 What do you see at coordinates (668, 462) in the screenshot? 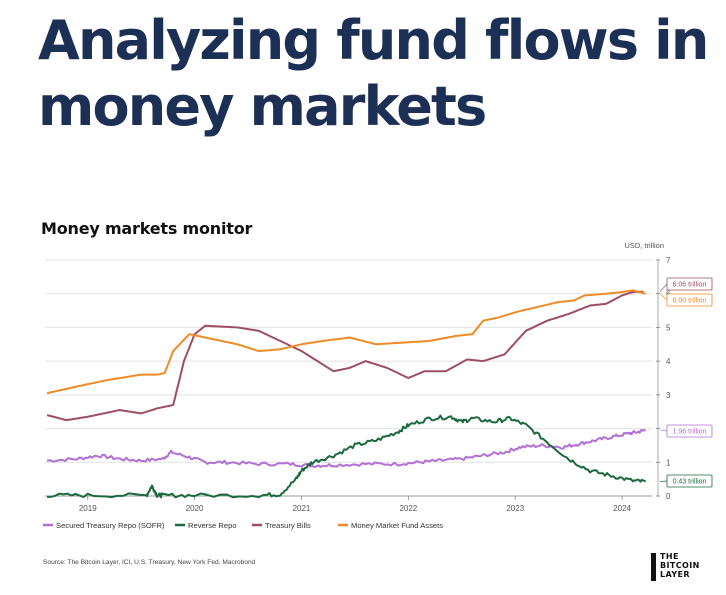
I see `y-tick-label-1: 1` at bounding box center [668, 462].